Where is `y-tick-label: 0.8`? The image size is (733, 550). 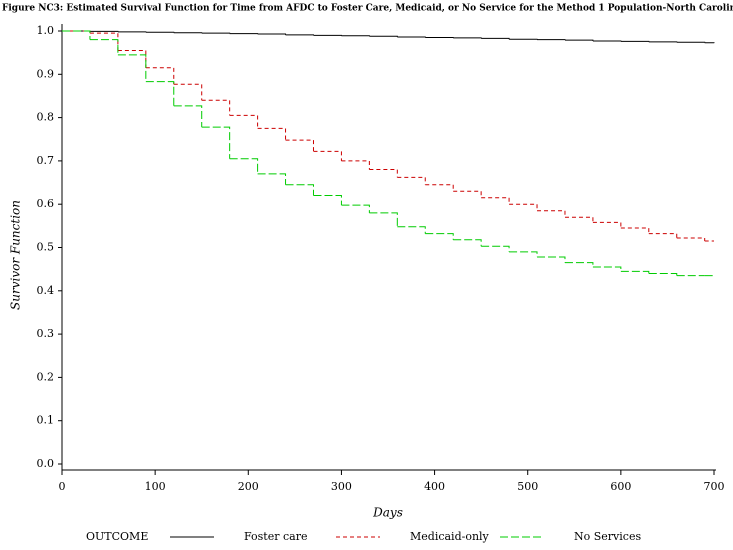
y-tick-label: 0.8 is located at coordinates (46, 117).